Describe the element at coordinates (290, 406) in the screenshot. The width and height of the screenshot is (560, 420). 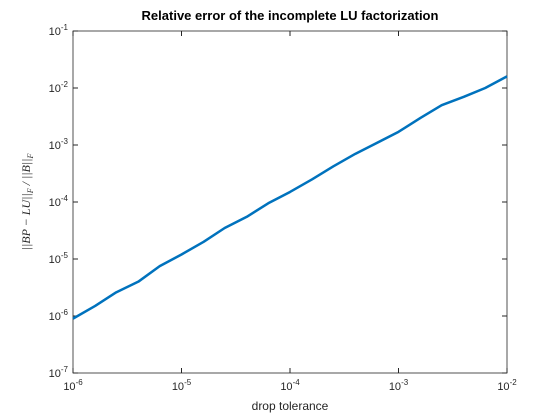
I see `x-axis-label: drop tolerance` at that location.